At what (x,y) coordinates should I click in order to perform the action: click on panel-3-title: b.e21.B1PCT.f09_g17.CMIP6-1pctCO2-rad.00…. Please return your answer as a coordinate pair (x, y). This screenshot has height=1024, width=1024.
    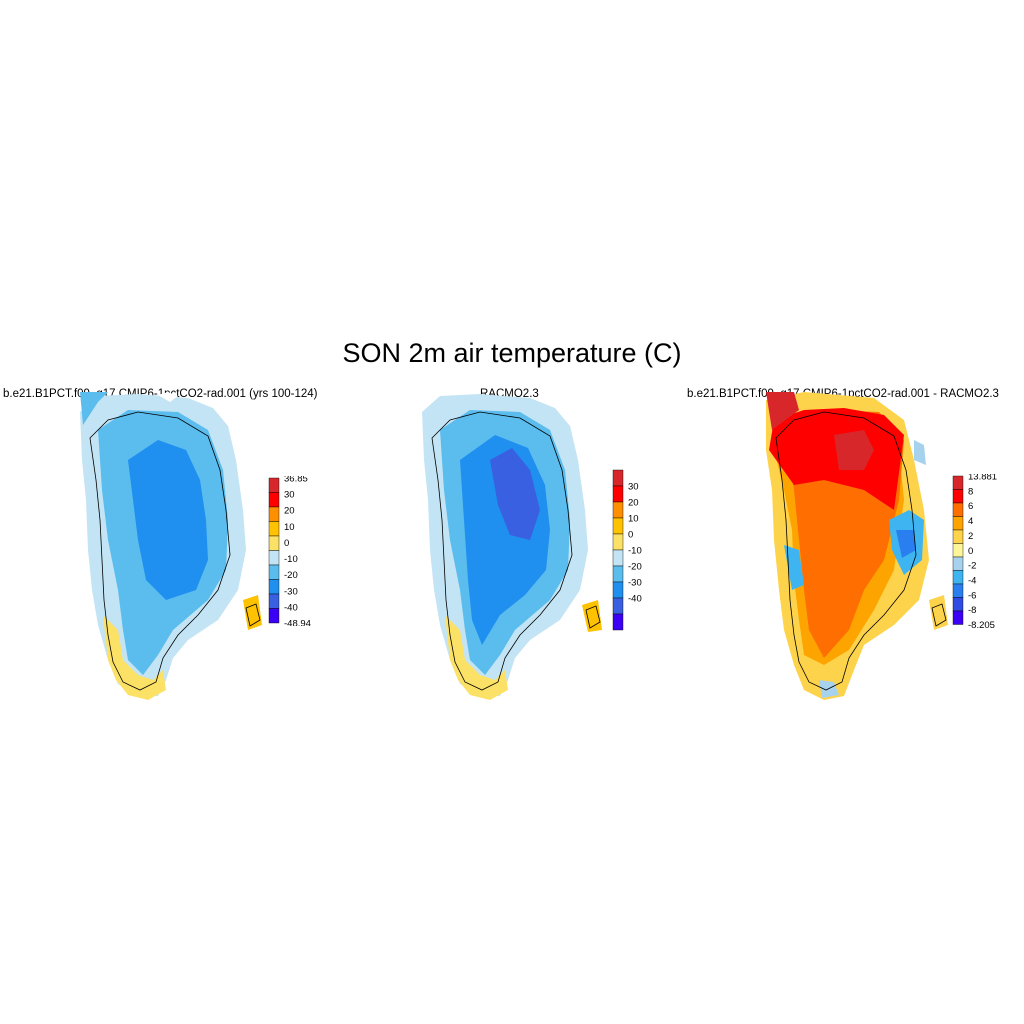
    Looking at the image, I should click on (843, 394).